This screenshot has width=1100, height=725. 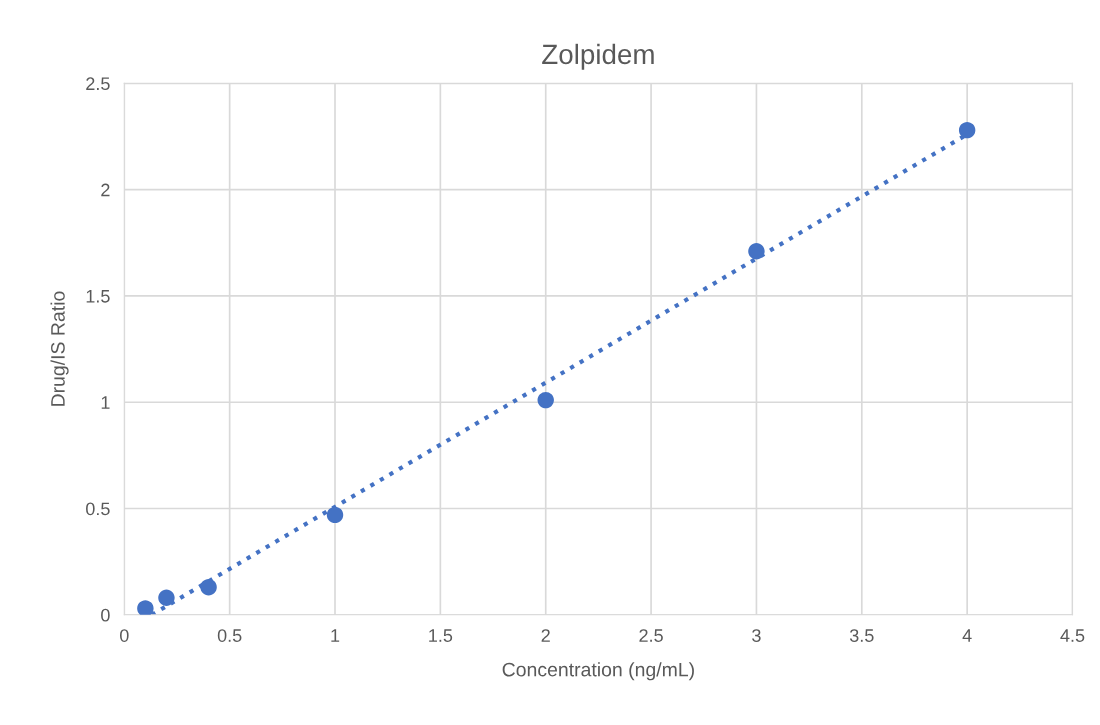 I want to click on x-tick-label: 3, so click(x=756, y=635).